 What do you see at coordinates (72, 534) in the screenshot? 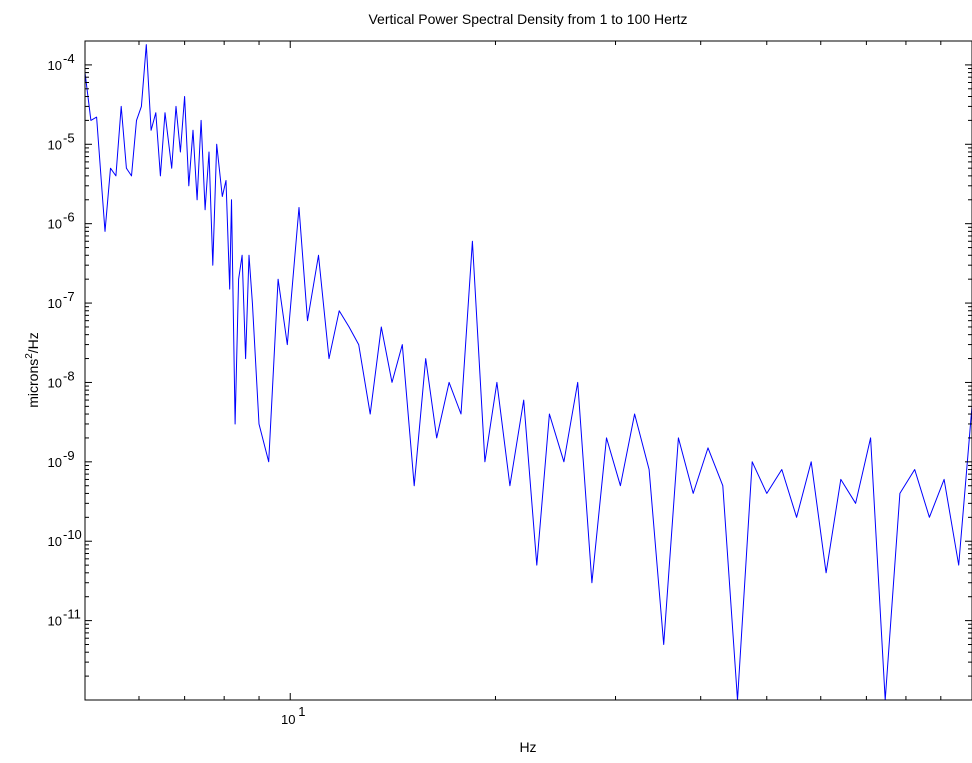
I see `y-tick-label-exp: -10` at bounding box center [72, 534].